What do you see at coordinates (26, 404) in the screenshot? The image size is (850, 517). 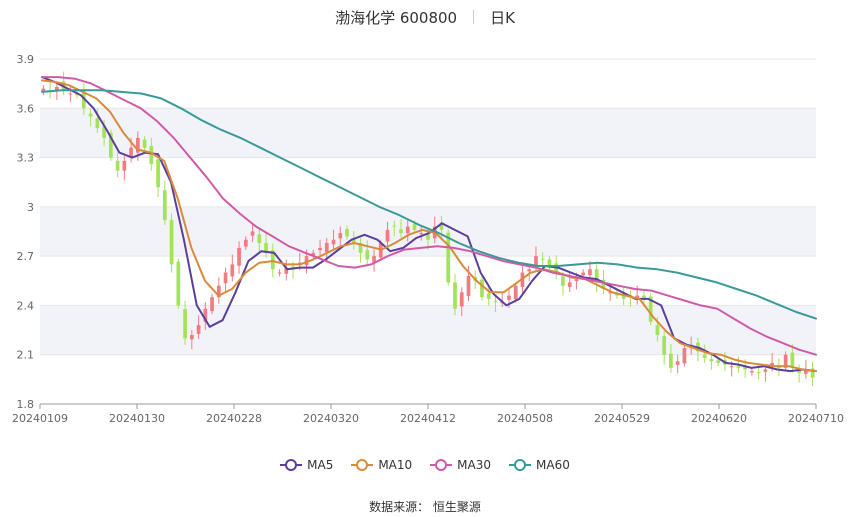 I see `y-tick-label: 1.8` at bounding box center [26, 404].